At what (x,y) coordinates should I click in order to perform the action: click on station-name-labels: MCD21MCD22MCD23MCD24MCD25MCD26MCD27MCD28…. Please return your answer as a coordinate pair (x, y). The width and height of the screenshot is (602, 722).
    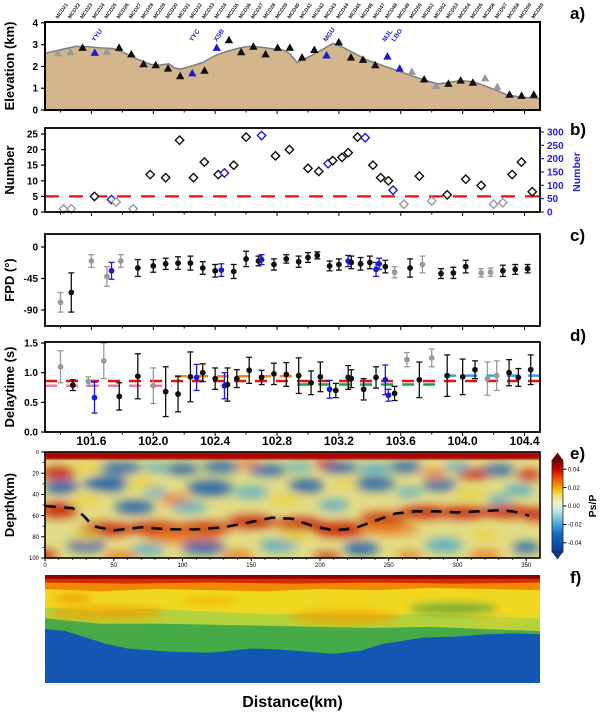
    Looking at the image, I should click on (300, 11).